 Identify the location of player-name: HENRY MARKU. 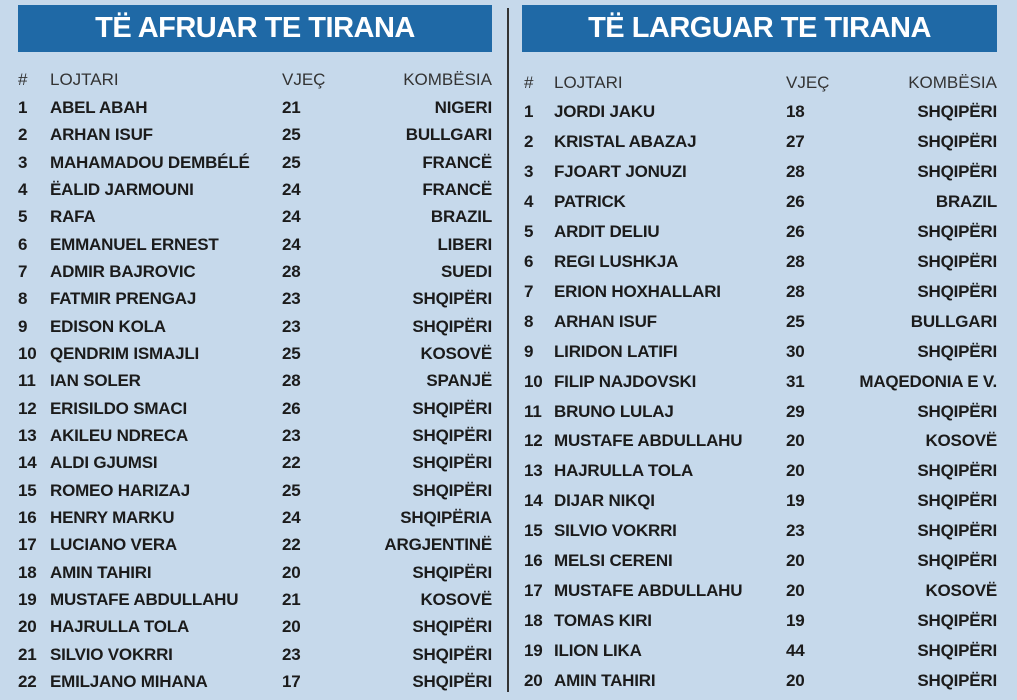
(112, 517).